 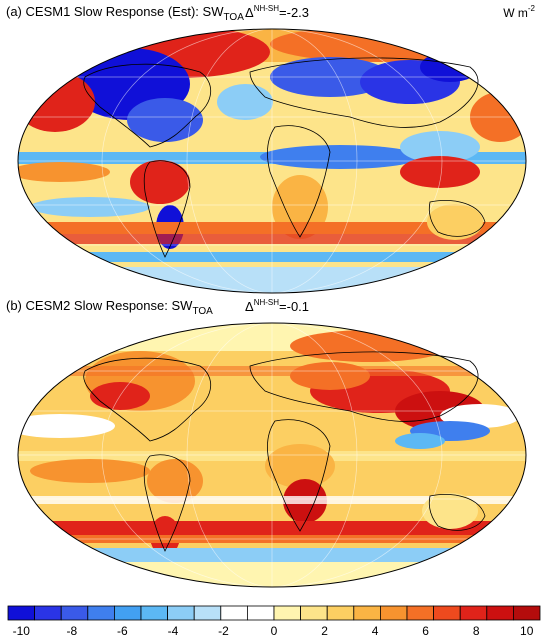 I want to click on panel-a-title: (a) CESM1 Slow Response (Est): SWTOA, so click(x=125, y=13).